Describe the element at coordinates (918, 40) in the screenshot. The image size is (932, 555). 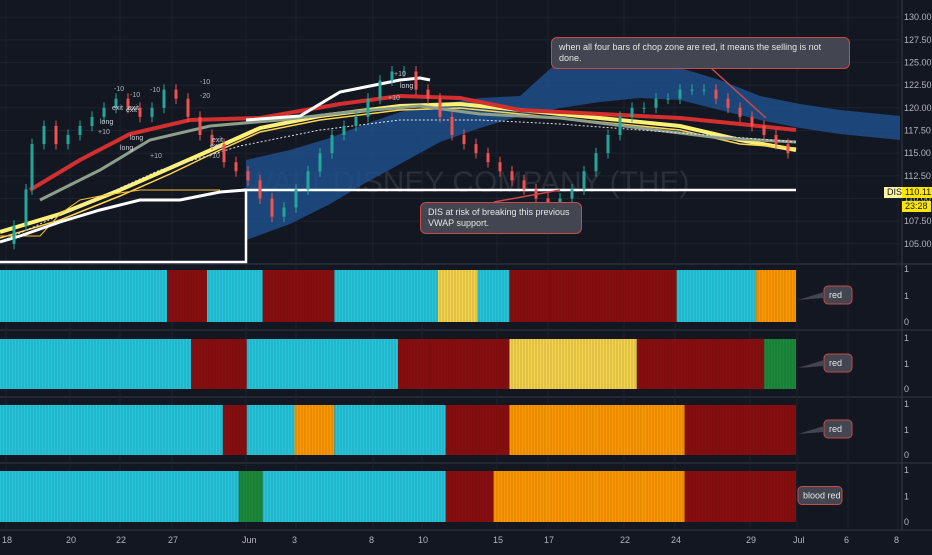
I see `price-tick-label: 127.50` at that location.